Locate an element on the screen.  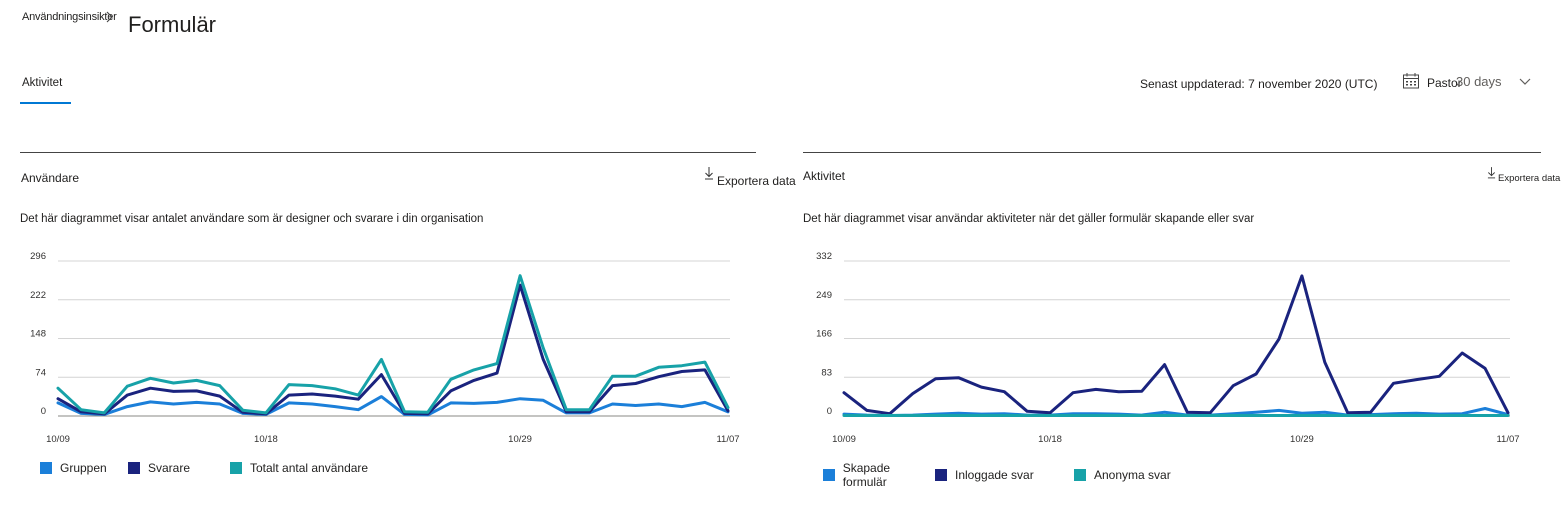
y-tick-label: 83 is located at coordinates (826, 372).